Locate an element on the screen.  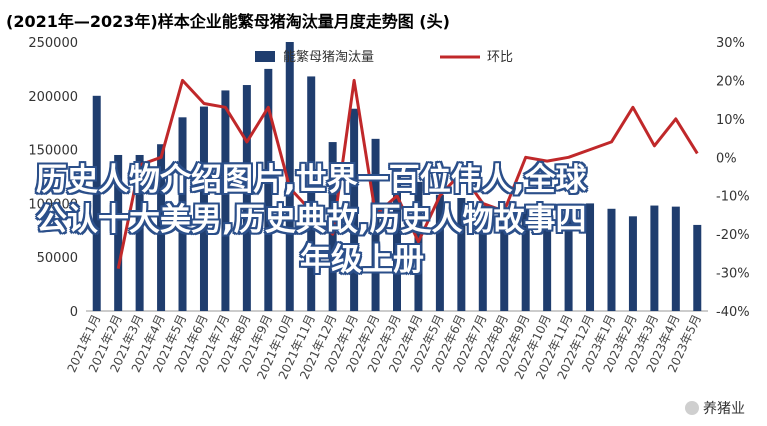
y-right-tick-label: -20% is located at coordinates (733, 235).